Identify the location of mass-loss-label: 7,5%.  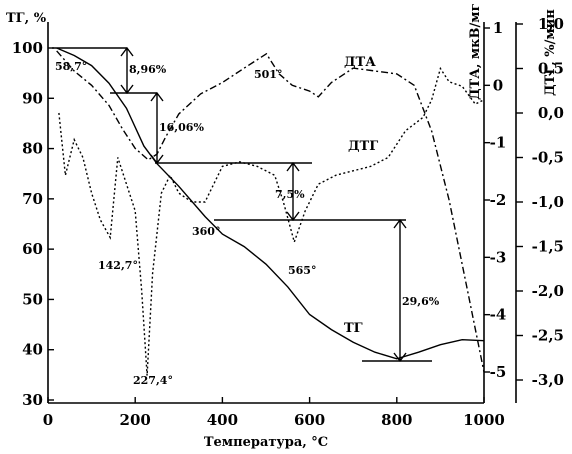
(290, 194).